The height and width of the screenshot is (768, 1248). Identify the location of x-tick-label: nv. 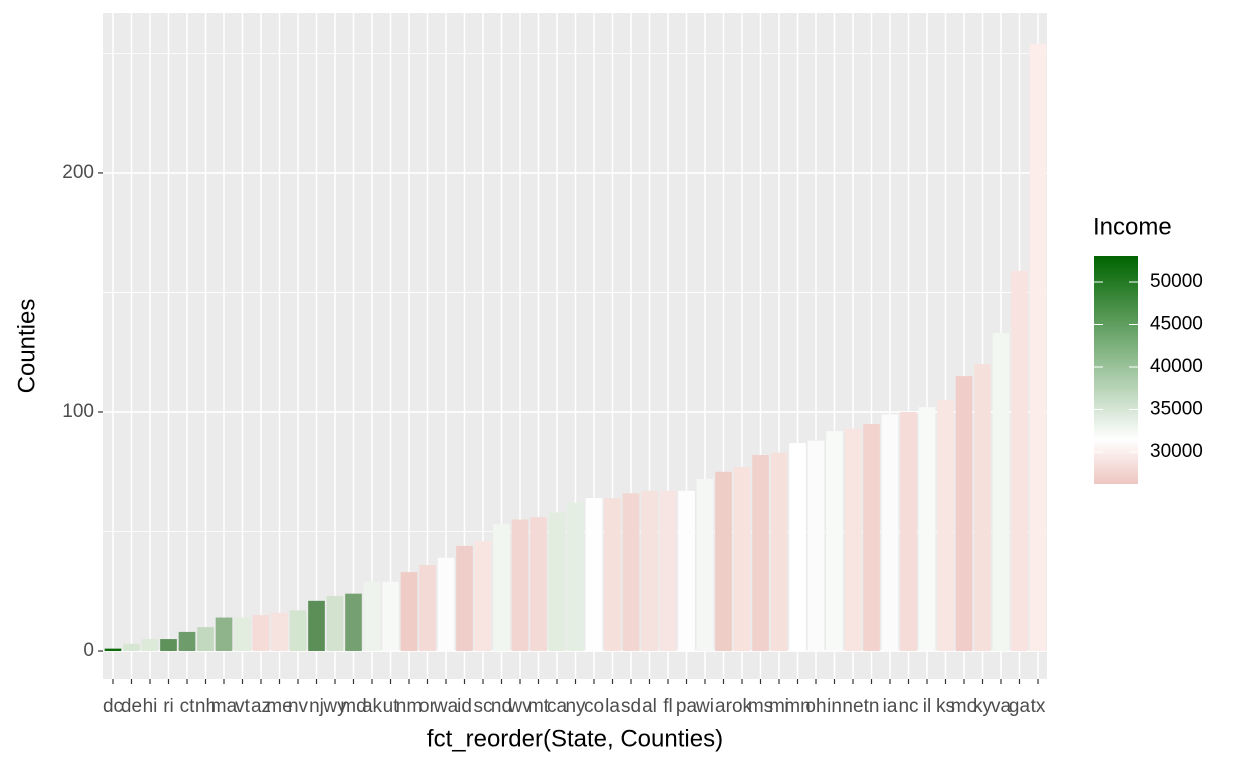
(298, 706).